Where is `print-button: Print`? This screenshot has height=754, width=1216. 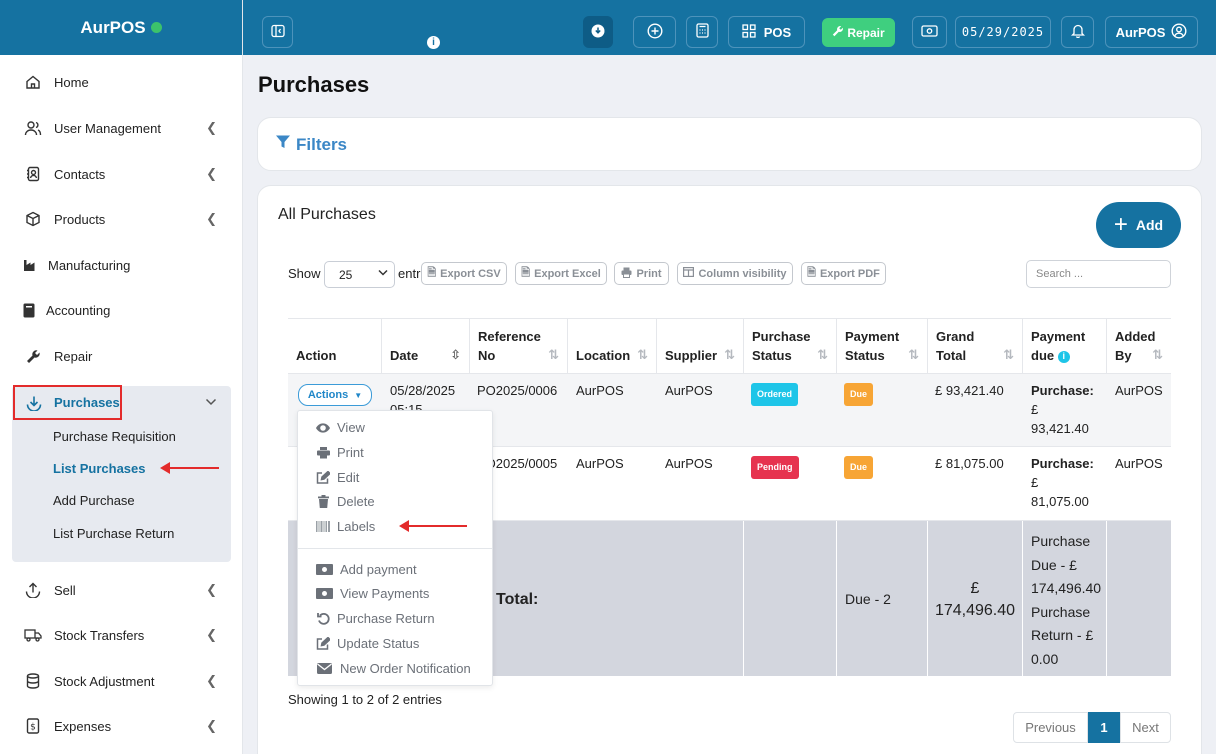
print-button: Print is located at coordinates (641, 273).